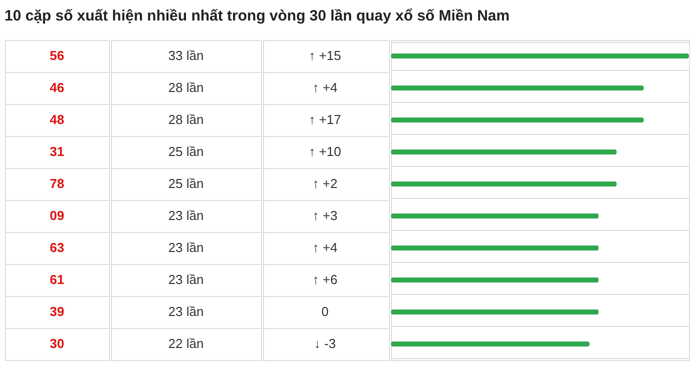 Image resolution: width=696 pixels, height=372 pixels. What do you see at coordinates (325, 119) in the screenshot?
I see `text: ↑ +17` at bounding box center [325, 119].